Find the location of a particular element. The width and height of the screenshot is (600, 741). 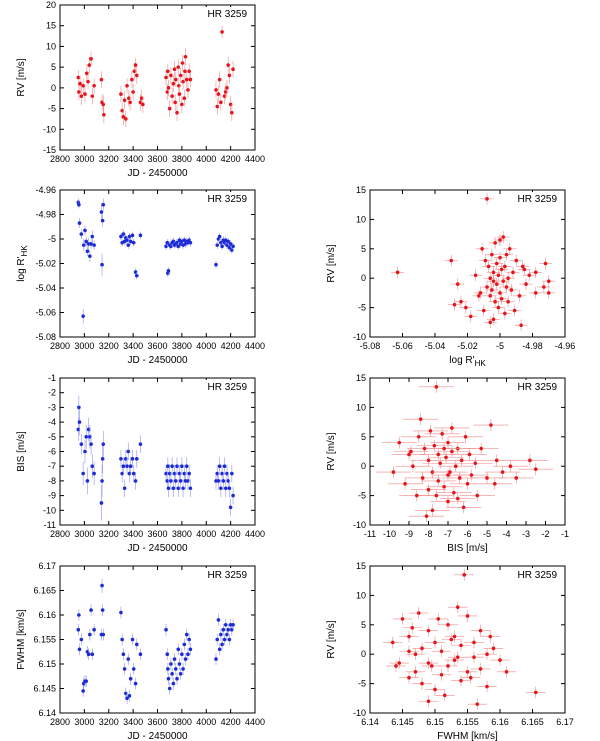

x-tick-label: 3400 is located at coordinates (133, 534).